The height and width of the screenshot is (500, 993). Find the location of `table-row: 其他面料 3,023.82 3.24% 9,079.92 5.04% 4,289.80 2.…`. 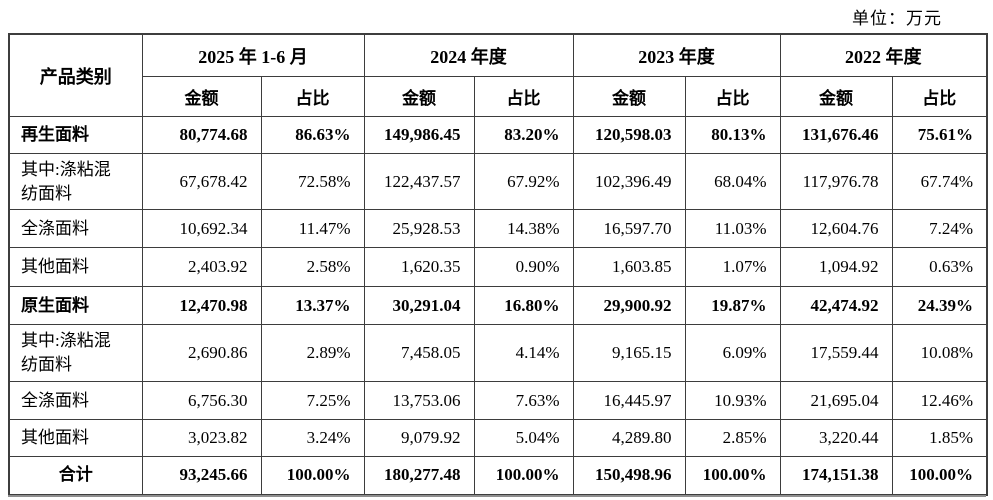

table-row: 其他面料 3,023.82 3.24% 9,079.92 5.04% 4,289.80 2.… is located at coordinates (498, 438).